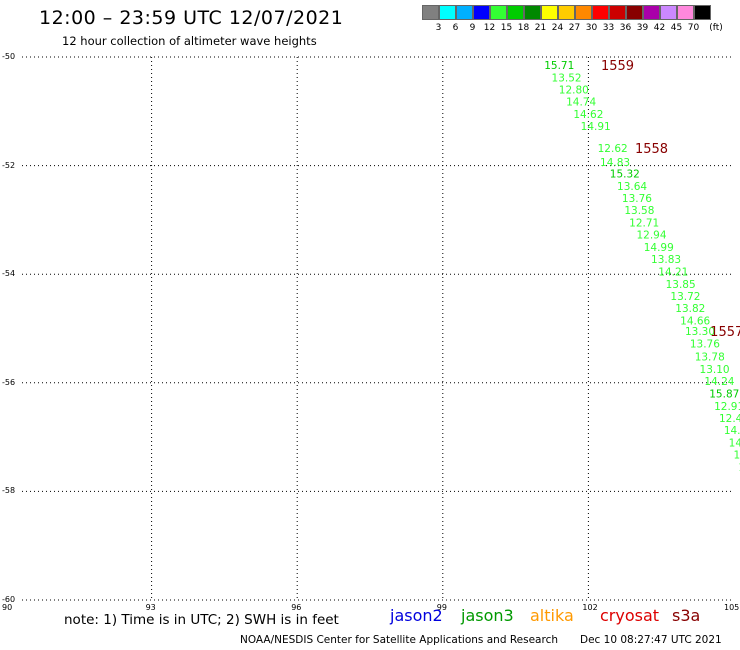  What do you see at coordinates (472, 28) in the screenshot?
I see `legend-label: 9` at bounding box center [472, 28].